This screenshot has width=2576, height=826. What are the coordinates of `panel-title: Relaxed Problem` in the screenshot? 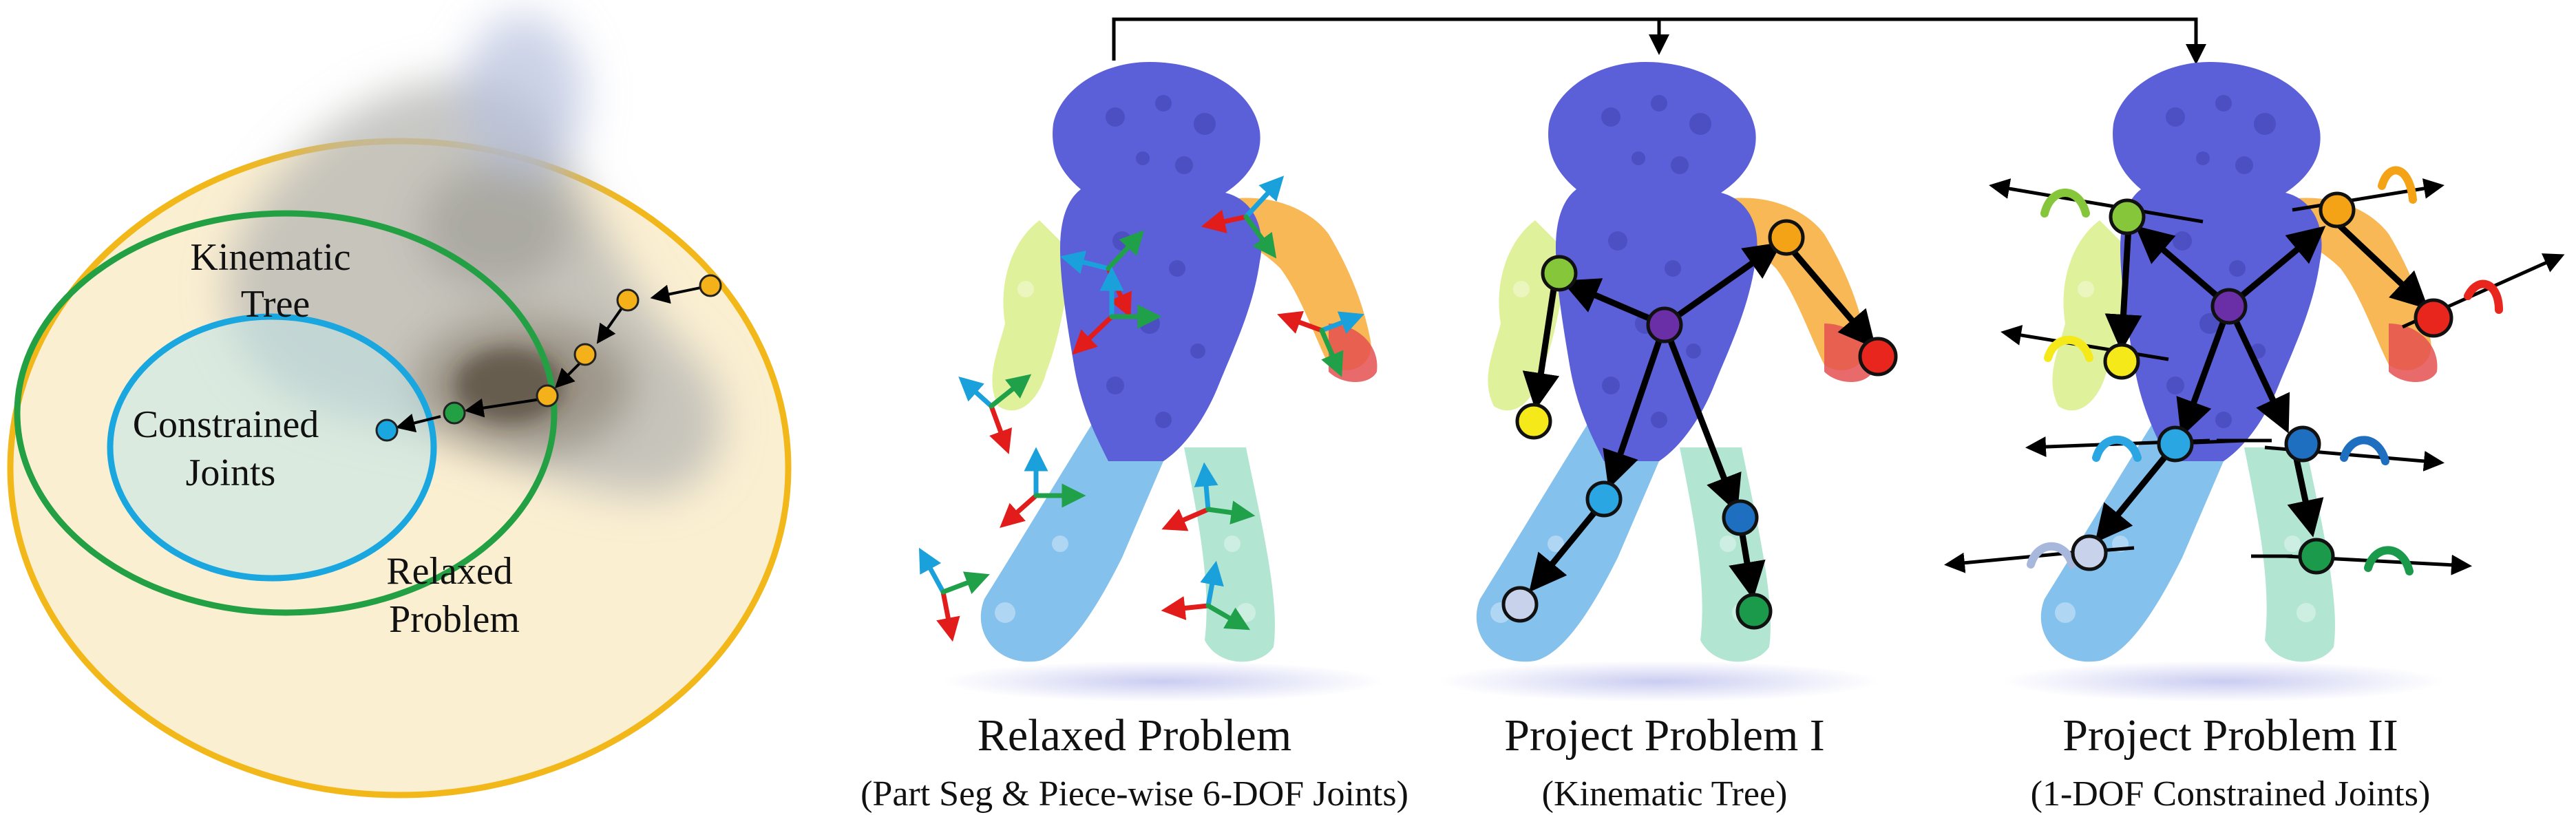 It's located at (1135, 736).